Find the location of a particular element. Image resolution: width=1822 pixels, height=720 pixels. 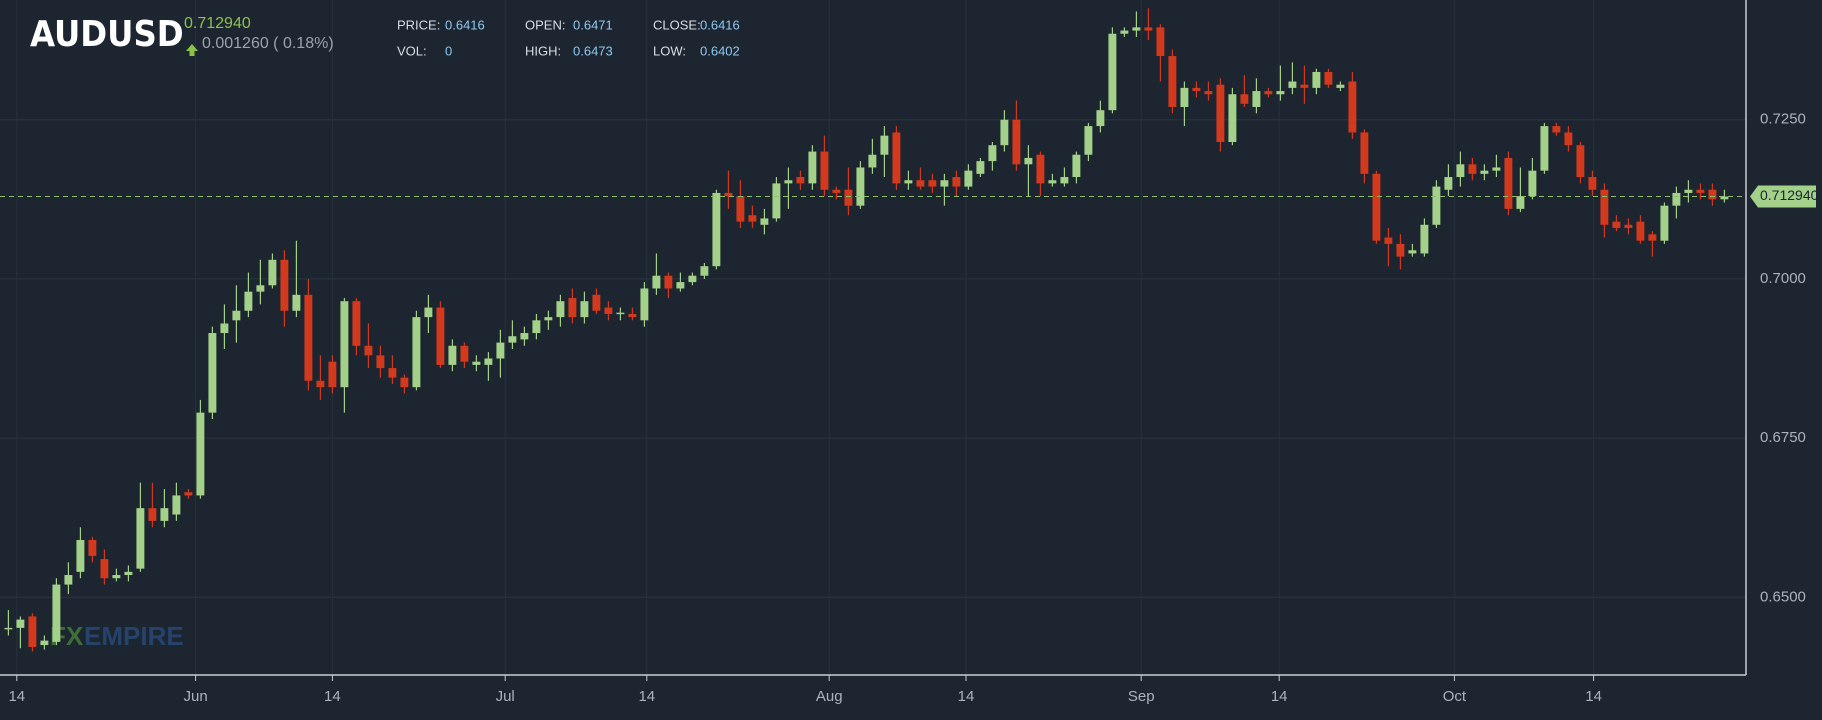

x-tick-label: Jul is located at coordinates (505, 696).